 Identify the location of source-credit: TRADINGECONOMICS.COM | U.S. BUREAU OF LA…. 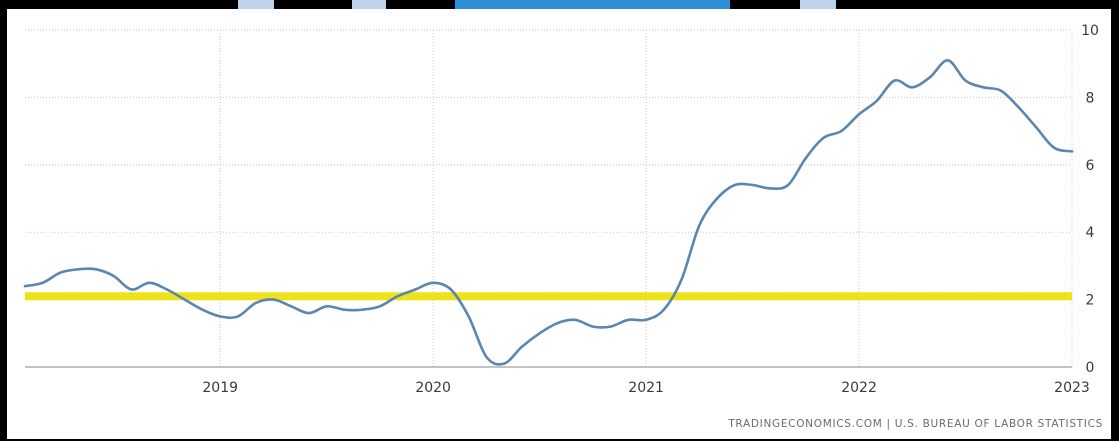
(915, 424).